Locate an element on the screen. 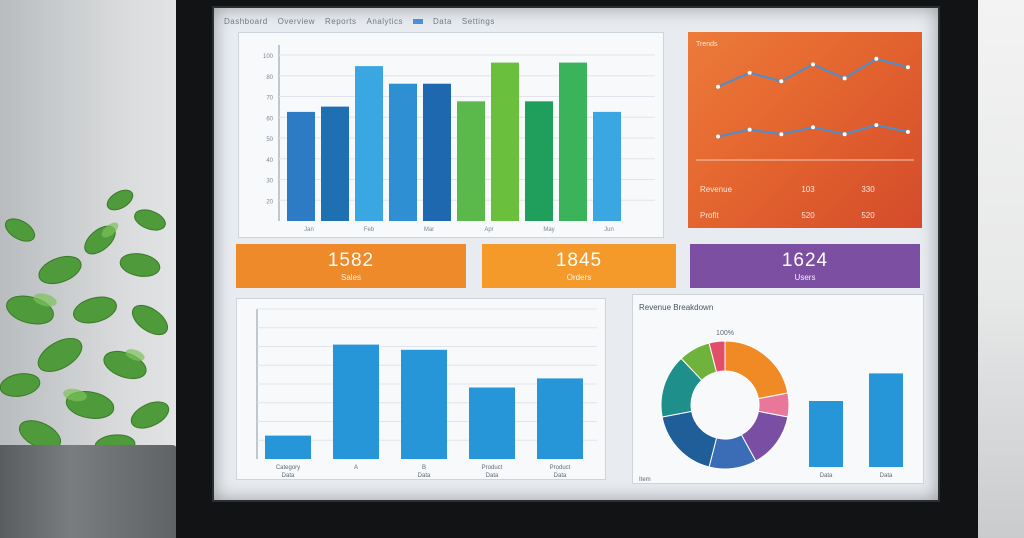 Image resolution: width=1024 pixels, height=538 pixels. line-stat-label: Revenue is located at coordinates (716, 189).